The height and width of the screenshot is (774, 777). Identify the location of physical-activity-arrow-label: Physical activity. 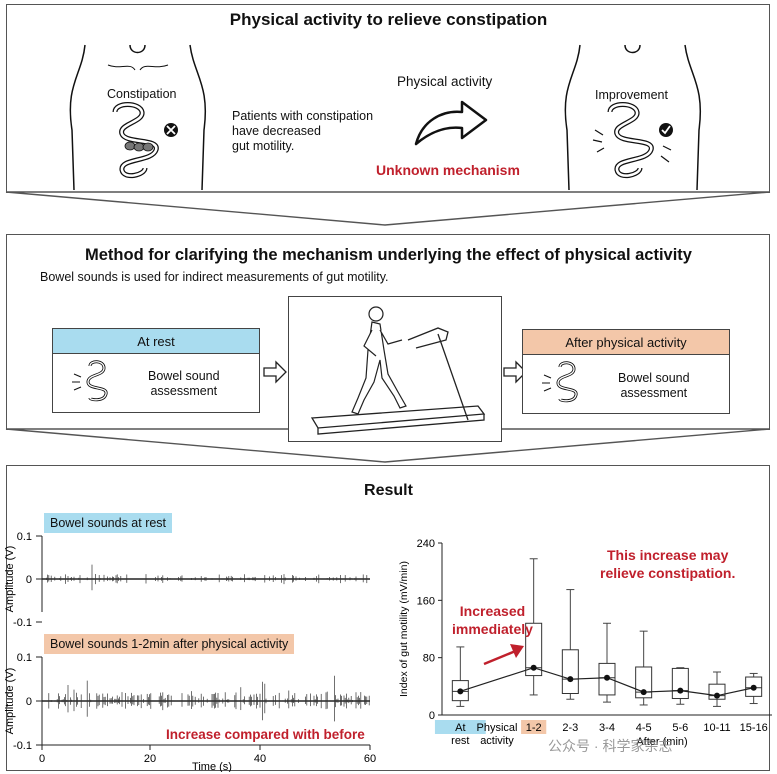
(445, 81).